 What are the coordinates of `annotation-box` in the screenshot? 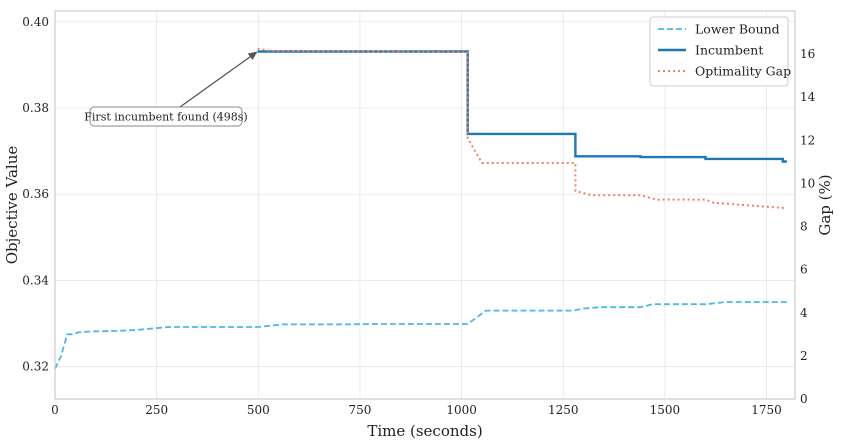 It's located at (166, 116).